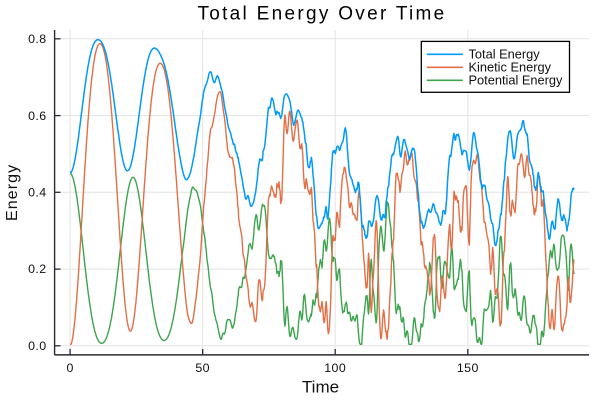 The image size is (600, 405). What do you see at coordinates (468, 368) in the screenshot?
I see `svg-text: 150` at bounding box center [468, 368].